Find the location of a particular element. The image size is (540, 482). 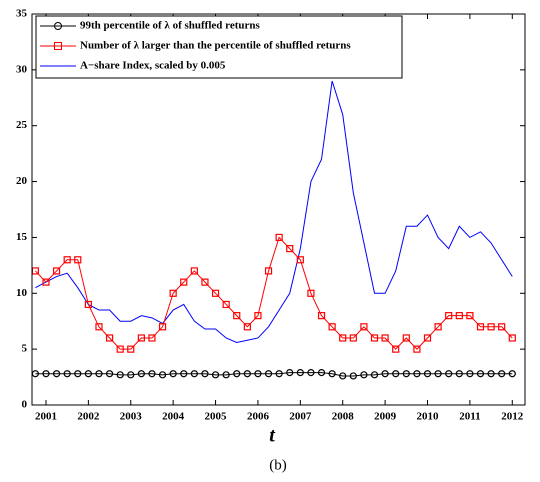

legend-box is located at coordinates (219, 47).